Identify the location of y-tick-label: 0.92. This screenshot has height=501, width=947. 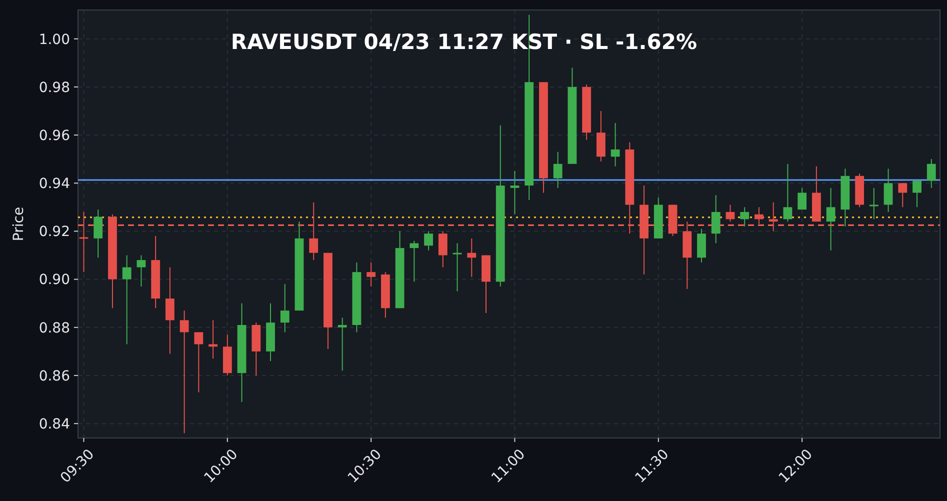
(54, 232).